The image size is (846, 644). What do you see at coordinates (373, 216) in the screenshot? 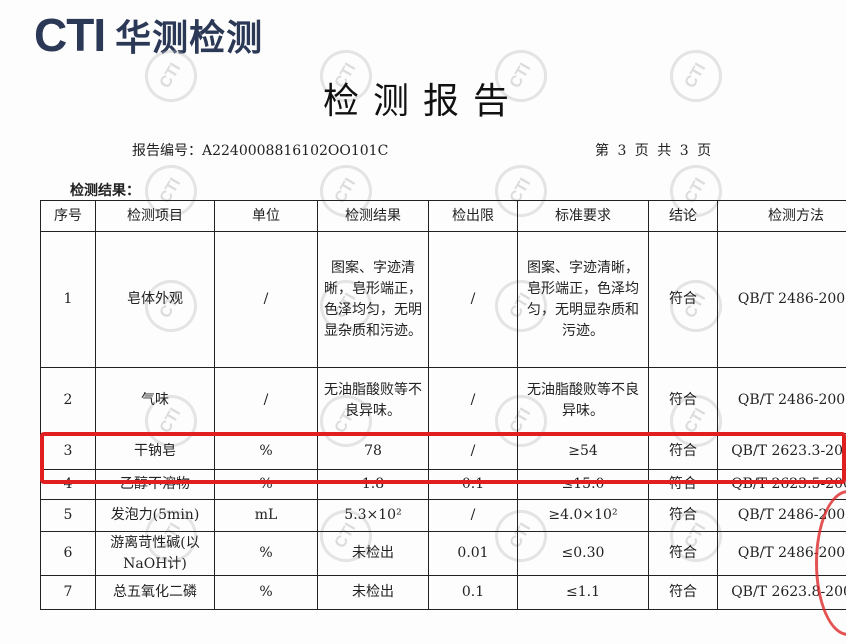
I see `column-header: 检测结果` at bounding box center [373, 216].